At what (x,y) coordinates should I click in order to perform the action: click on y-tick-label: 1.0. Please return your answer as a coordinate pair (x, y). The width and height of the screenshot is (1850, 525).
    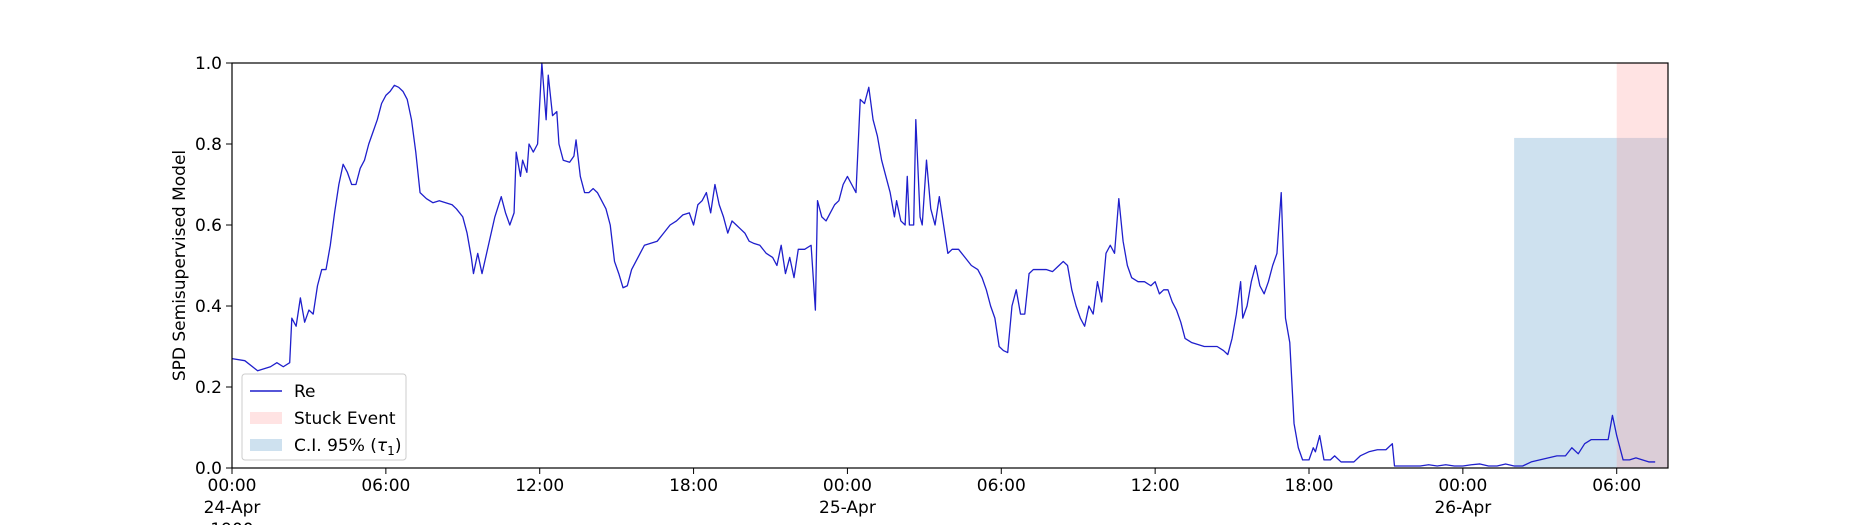
    Looking at the image, I should click on (208, 64).